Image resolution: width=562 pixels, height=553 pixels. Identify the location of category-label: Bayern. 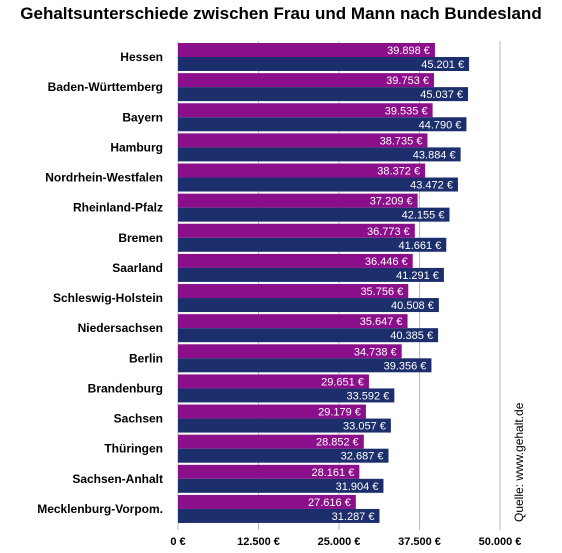
(142, 117).